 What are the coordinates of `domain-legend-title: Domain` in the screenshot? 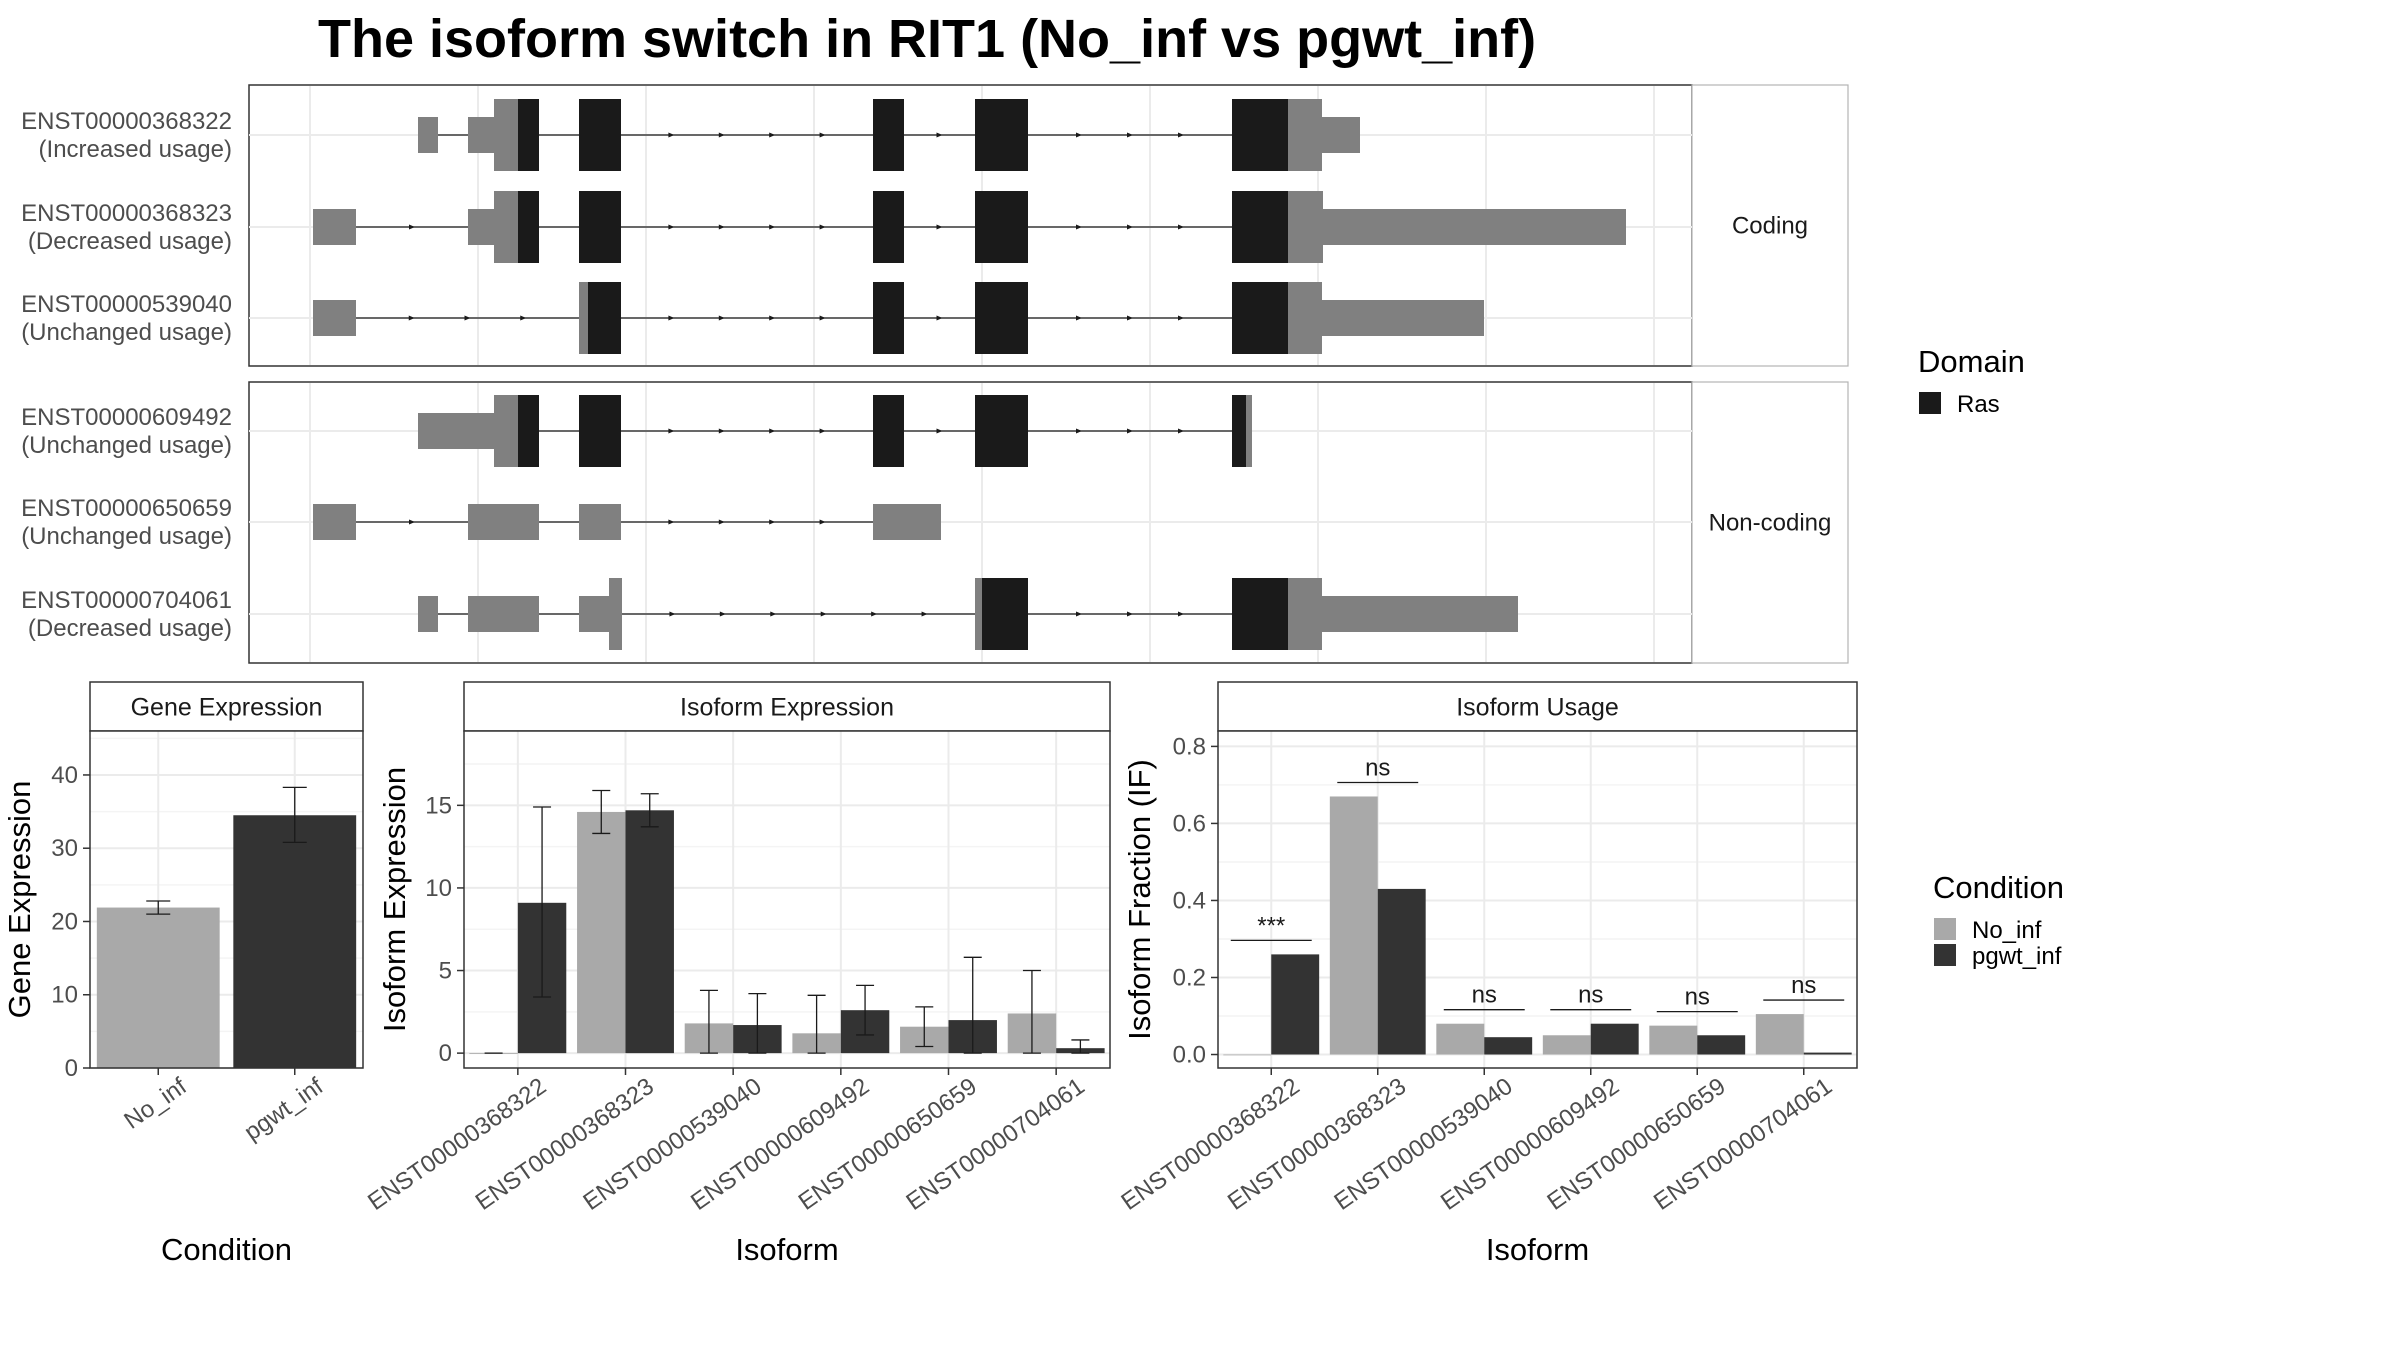 It's located at (1971, 361).